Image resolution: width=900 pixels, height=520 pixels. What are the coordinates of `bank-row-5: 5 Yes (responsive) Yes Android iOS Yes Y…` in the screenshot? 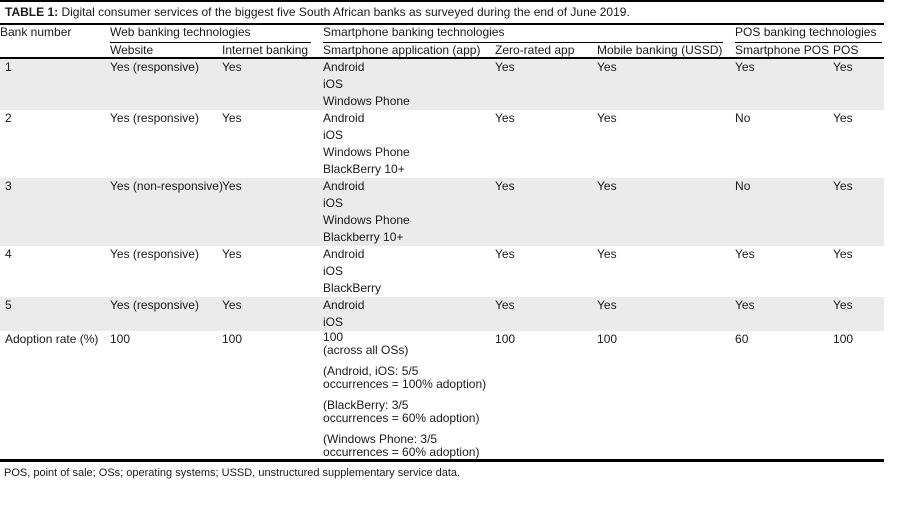 It's located at (442, 314).